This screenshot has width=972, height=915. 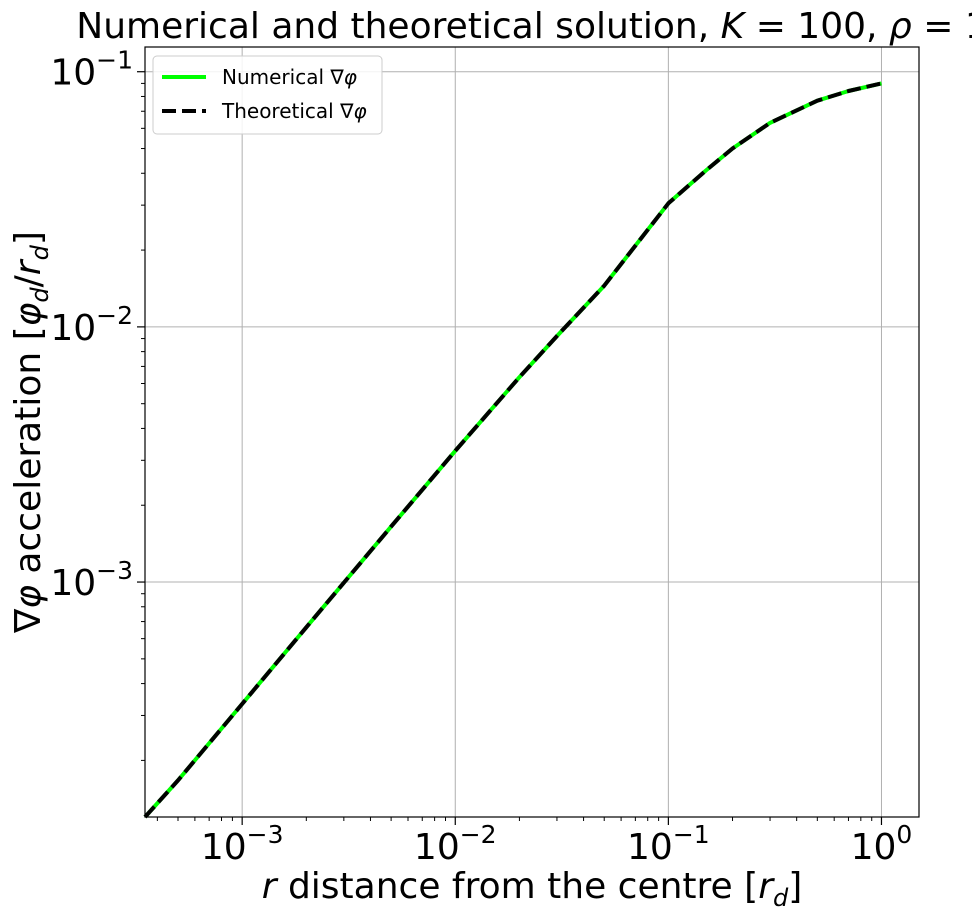 I want to click on x-tick-label: 10⁻¹, so click(x=668, y=844).